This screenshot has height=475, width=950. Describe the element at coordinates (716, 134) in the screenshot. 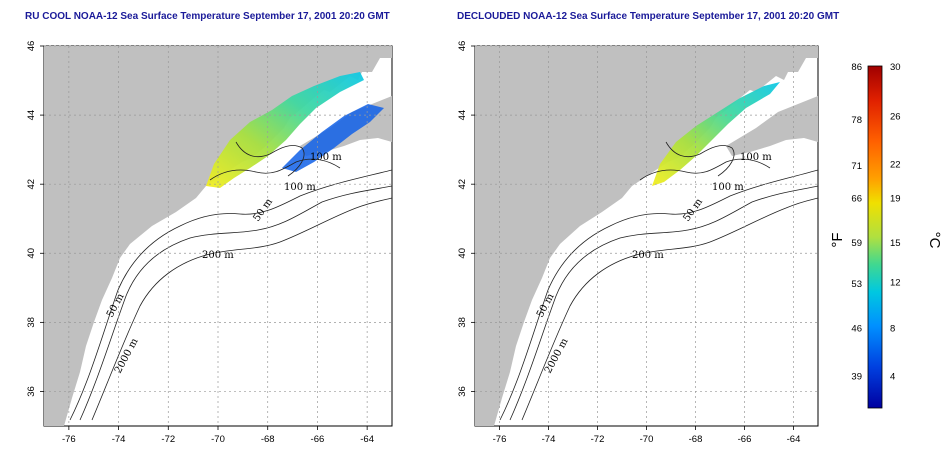

I see `sst-patch-right` at that location.